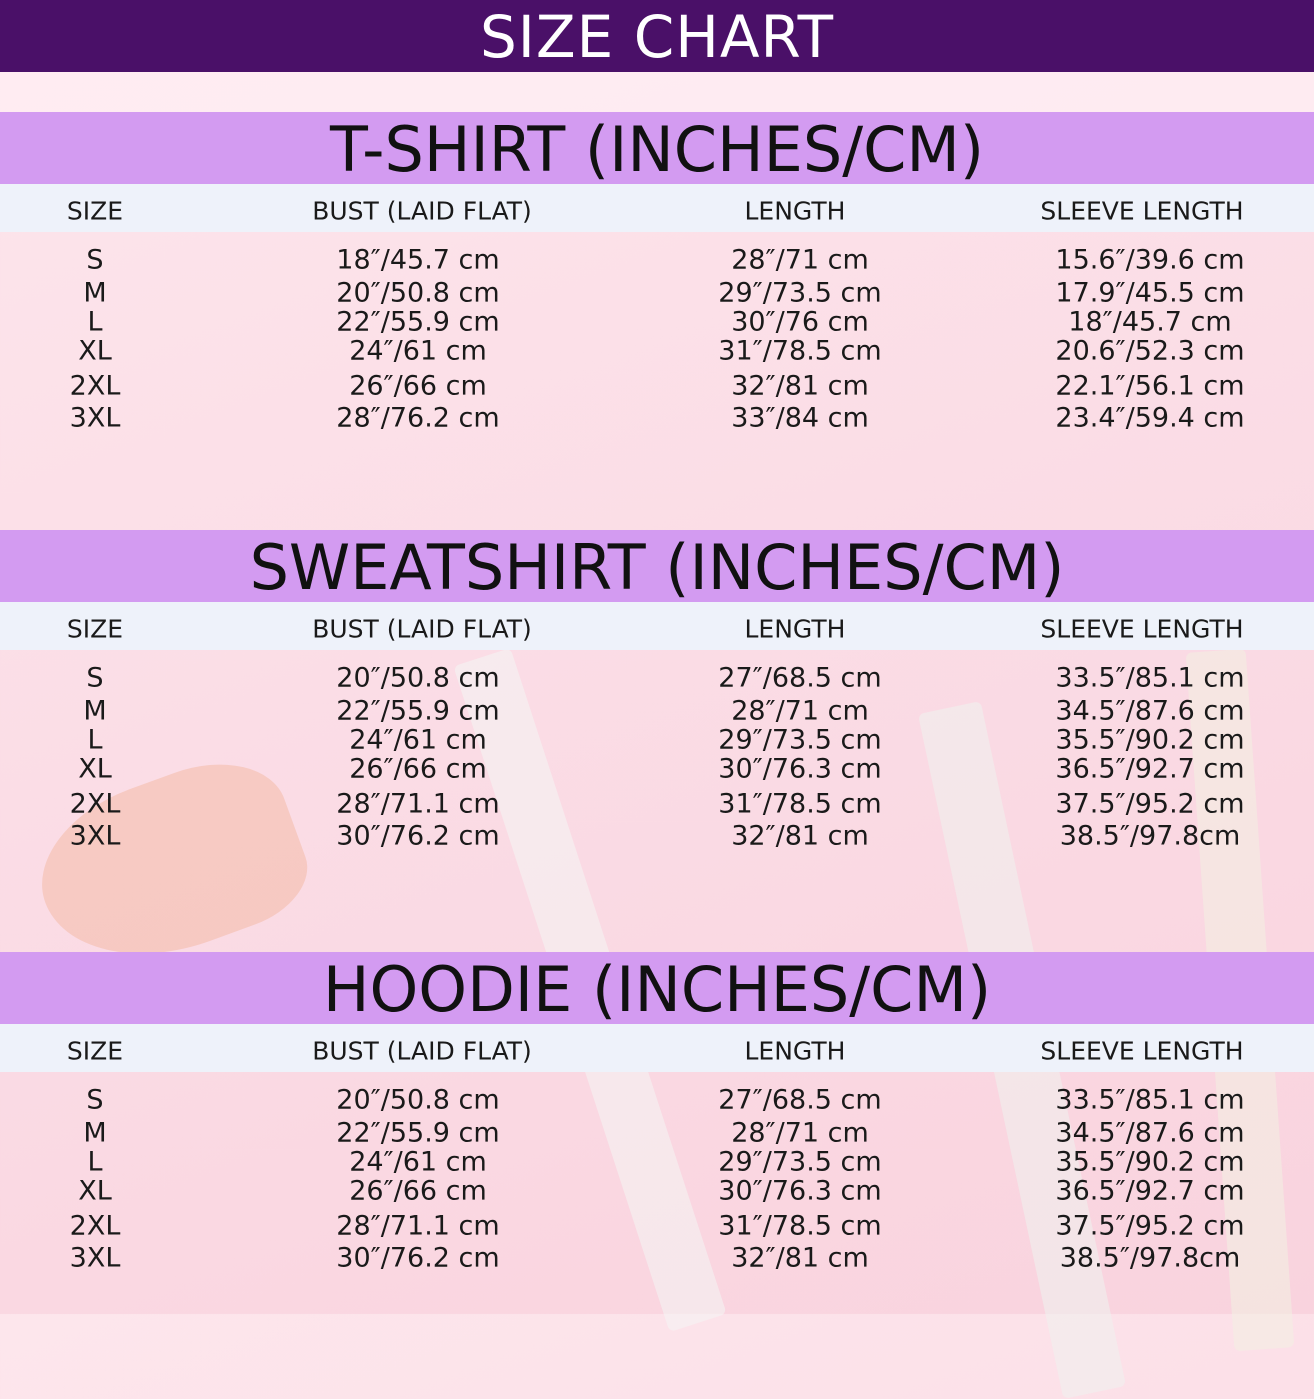  I want to click on section-title: HOODIE (INCHES/CM), so click(657, 989).